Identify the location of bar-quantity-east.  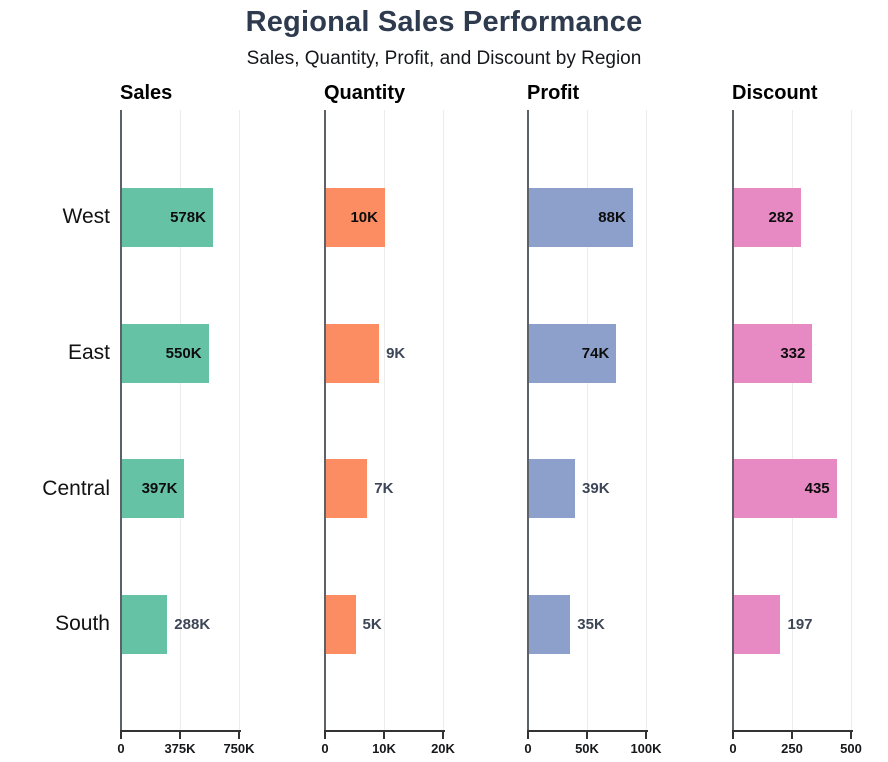
(353, 353).